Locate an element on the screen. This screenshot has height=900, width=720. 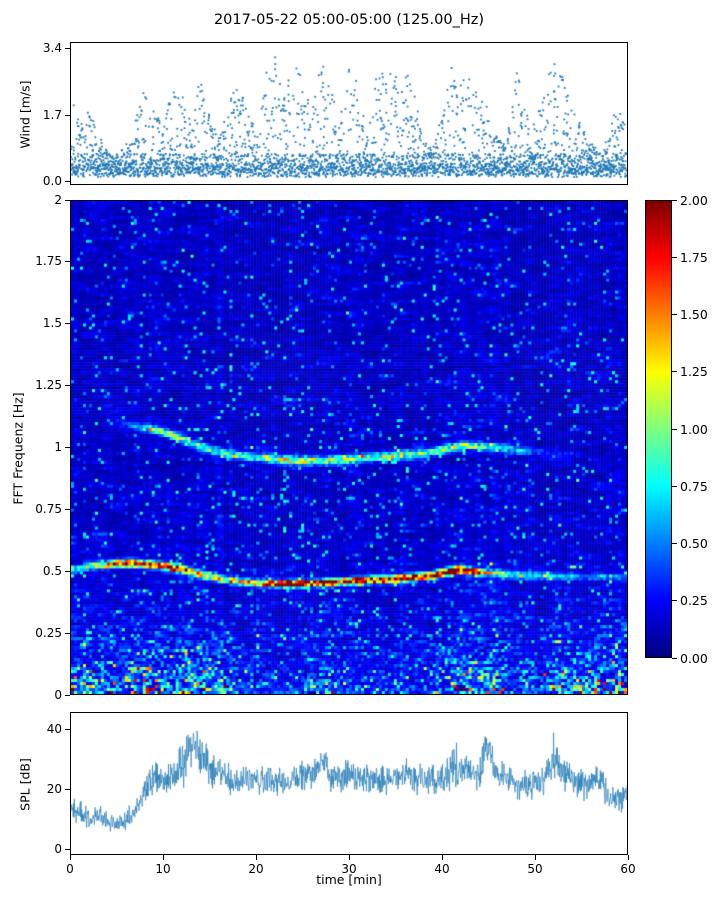
colorbar-tick-label: 0.25 is located at coordinates (694, 601).